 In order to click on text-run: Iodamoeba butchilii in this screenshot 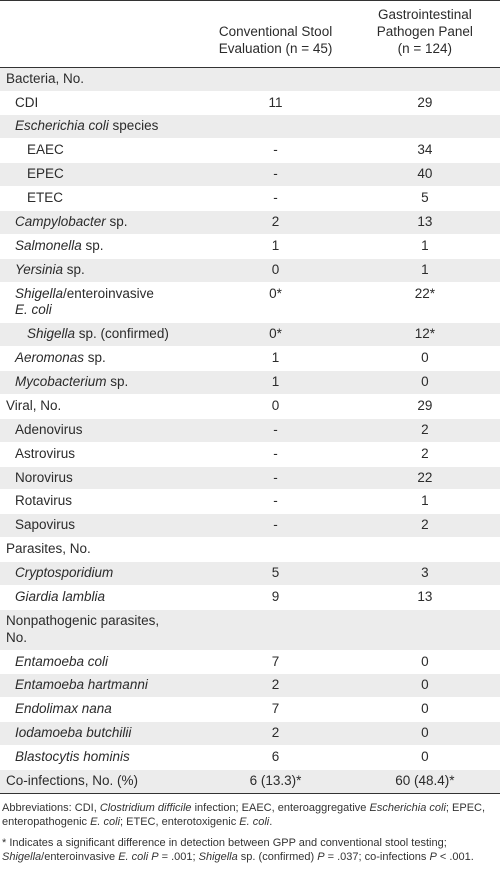, I will do `click(73, 733)`.